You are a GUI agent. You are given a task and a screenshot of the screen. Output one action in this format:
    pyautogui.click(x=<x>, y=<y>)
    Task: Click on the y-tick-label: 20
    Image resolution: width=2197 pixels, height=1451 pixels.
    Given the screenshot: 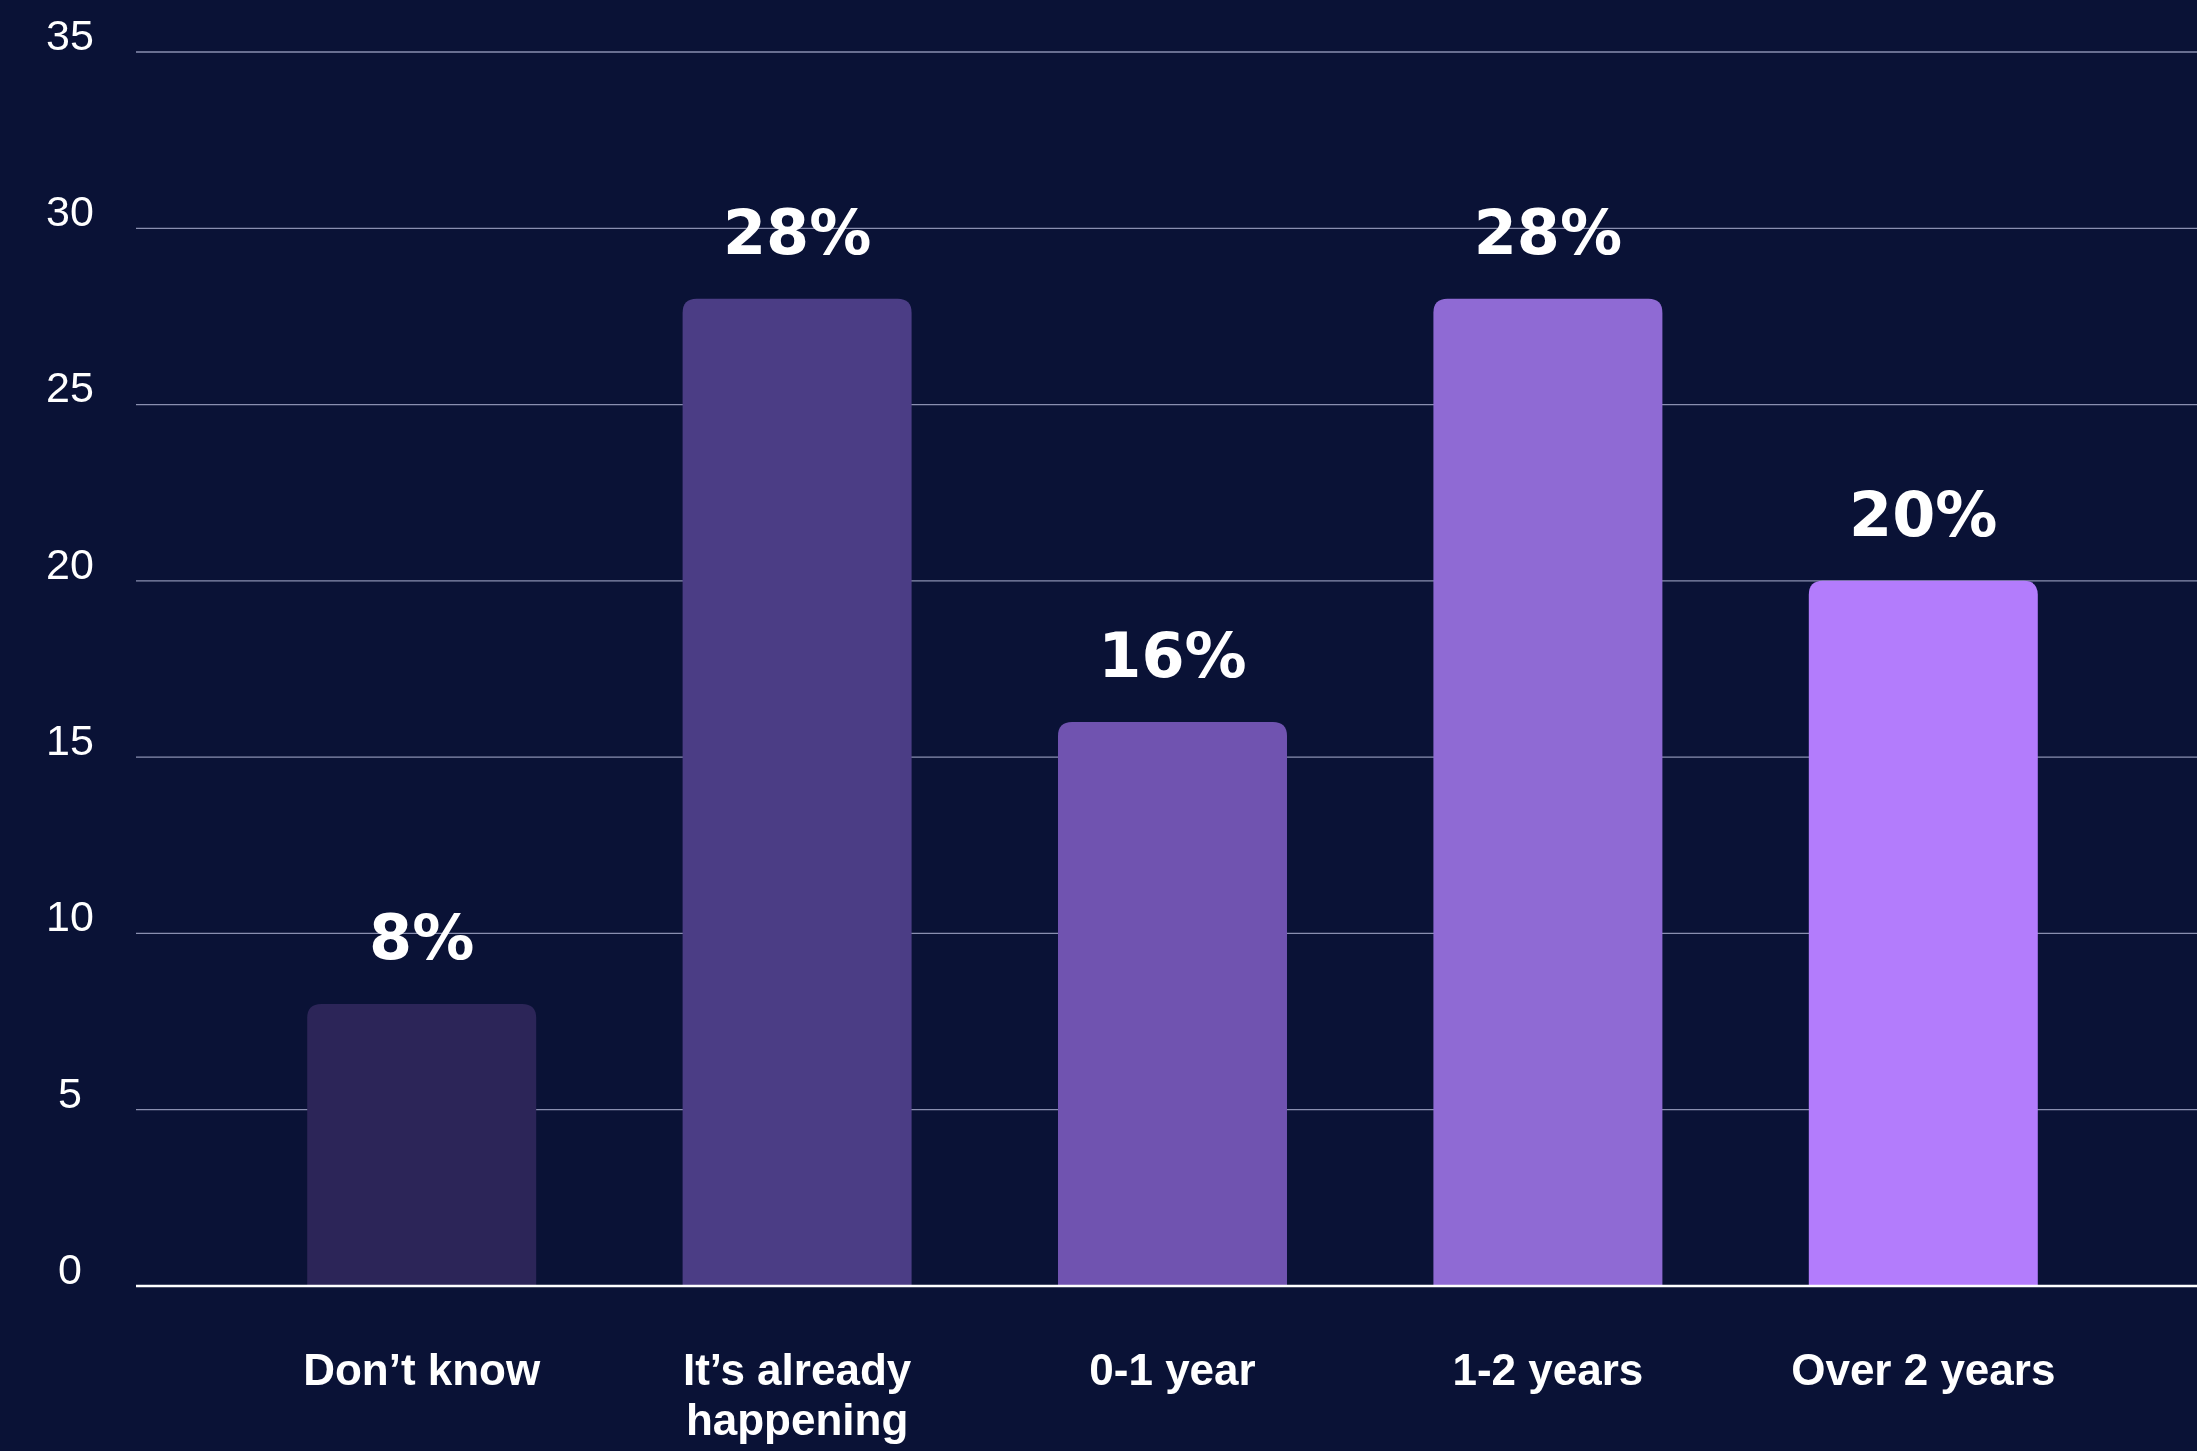 What is the action you would take?
    pyautogui.click(x=70, y=563)
    